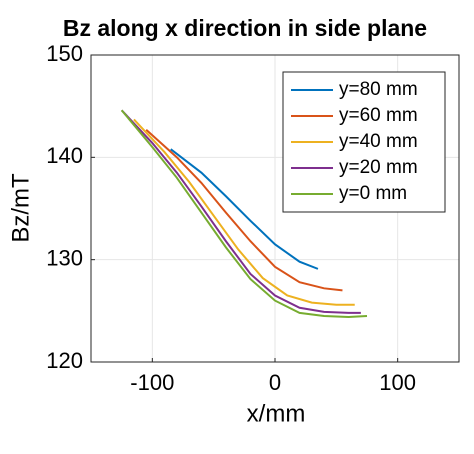  Describe the element at coordinates (64, 257) in the screenshot. I see `y-tick-label: 130` at that location.